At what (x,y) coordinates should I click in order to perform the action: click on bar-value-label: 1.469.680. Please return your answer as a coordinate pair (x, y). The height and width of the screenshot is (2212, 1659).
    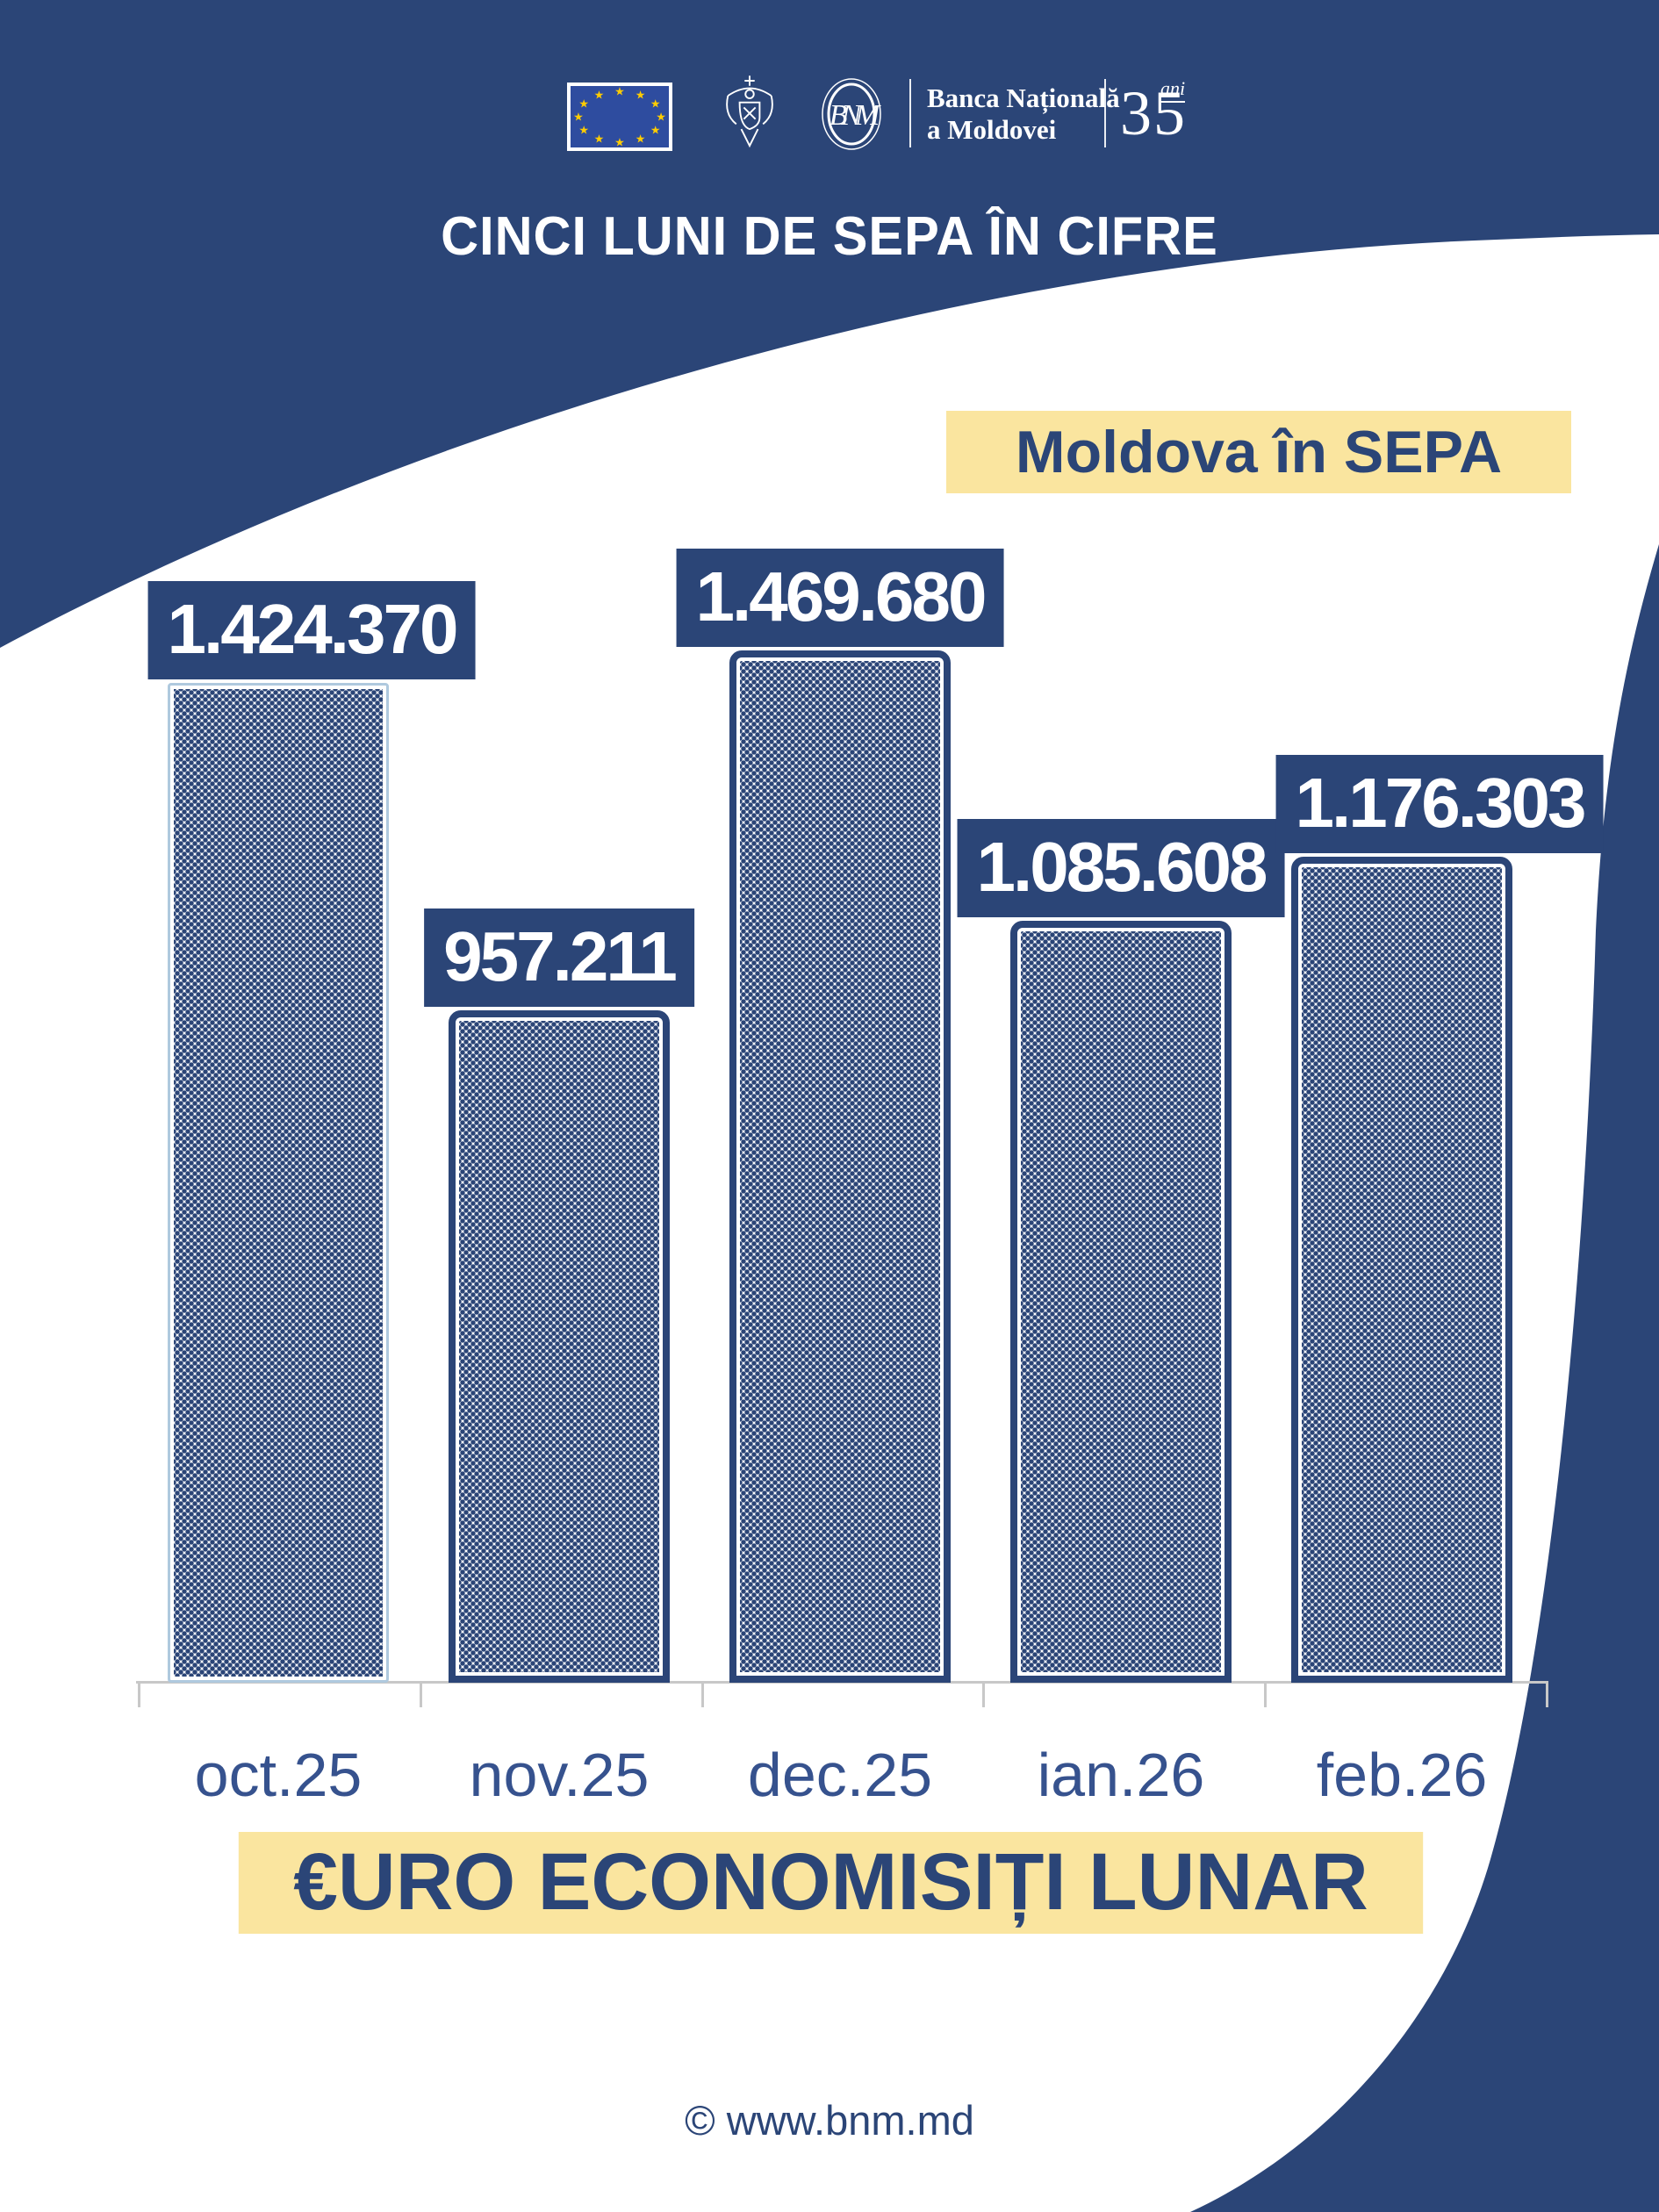
    Looking at the image, I should click on (840, 598).